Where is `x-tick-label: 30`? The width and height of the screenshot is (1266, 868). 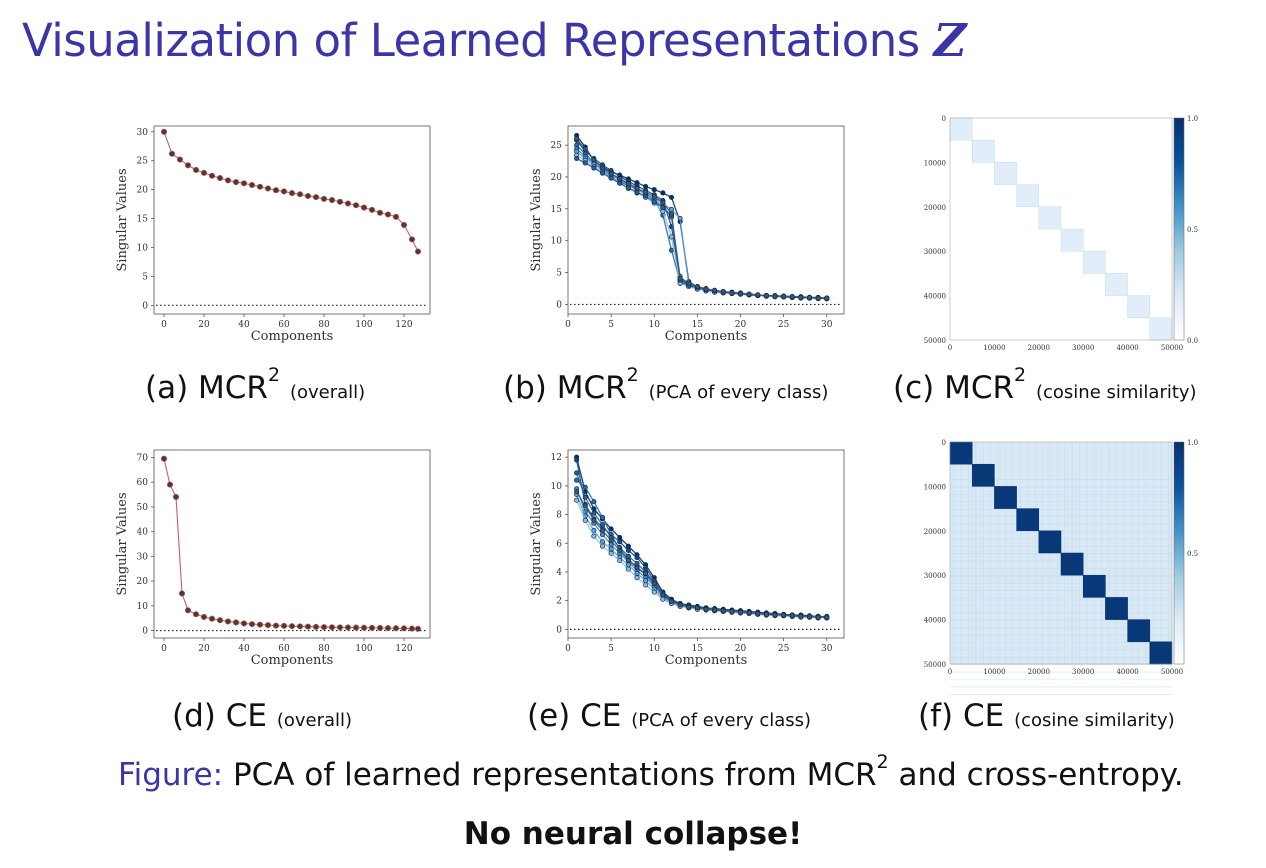 x-tick-label: 30 is located at coordinates (827, 649).